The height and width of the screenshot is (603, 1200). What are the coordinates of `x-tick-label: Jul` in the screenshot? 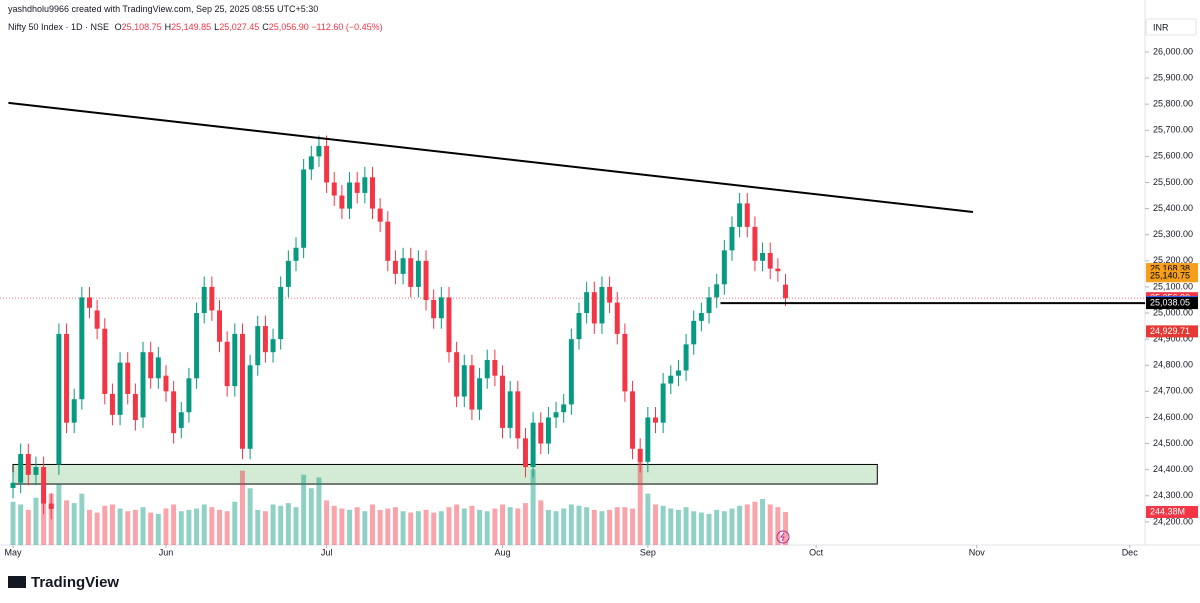 It's located at (327, 552).